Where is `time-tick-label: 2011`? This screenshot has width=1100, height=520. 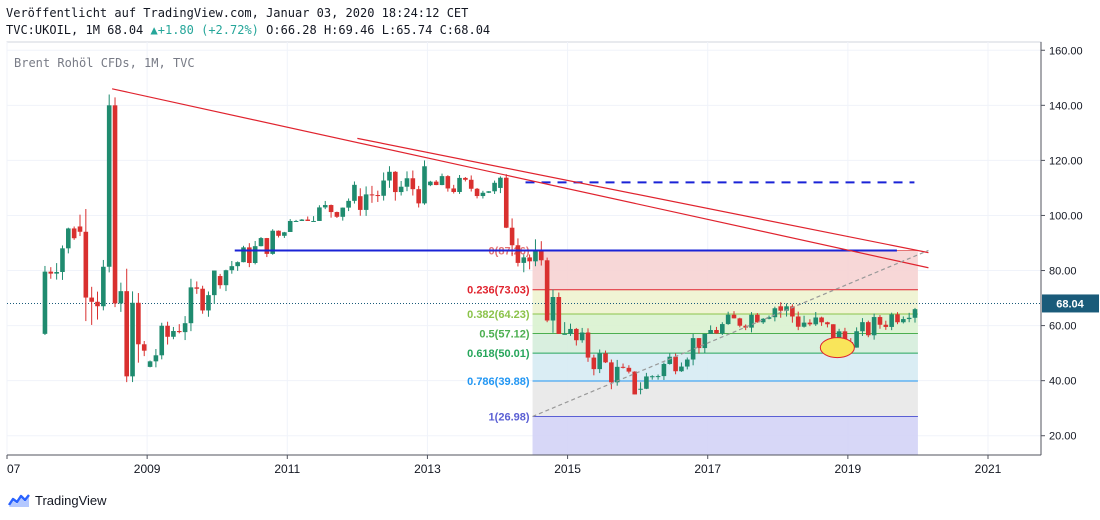 time-tick-label: 2011 is located at coordinates (287, 469).